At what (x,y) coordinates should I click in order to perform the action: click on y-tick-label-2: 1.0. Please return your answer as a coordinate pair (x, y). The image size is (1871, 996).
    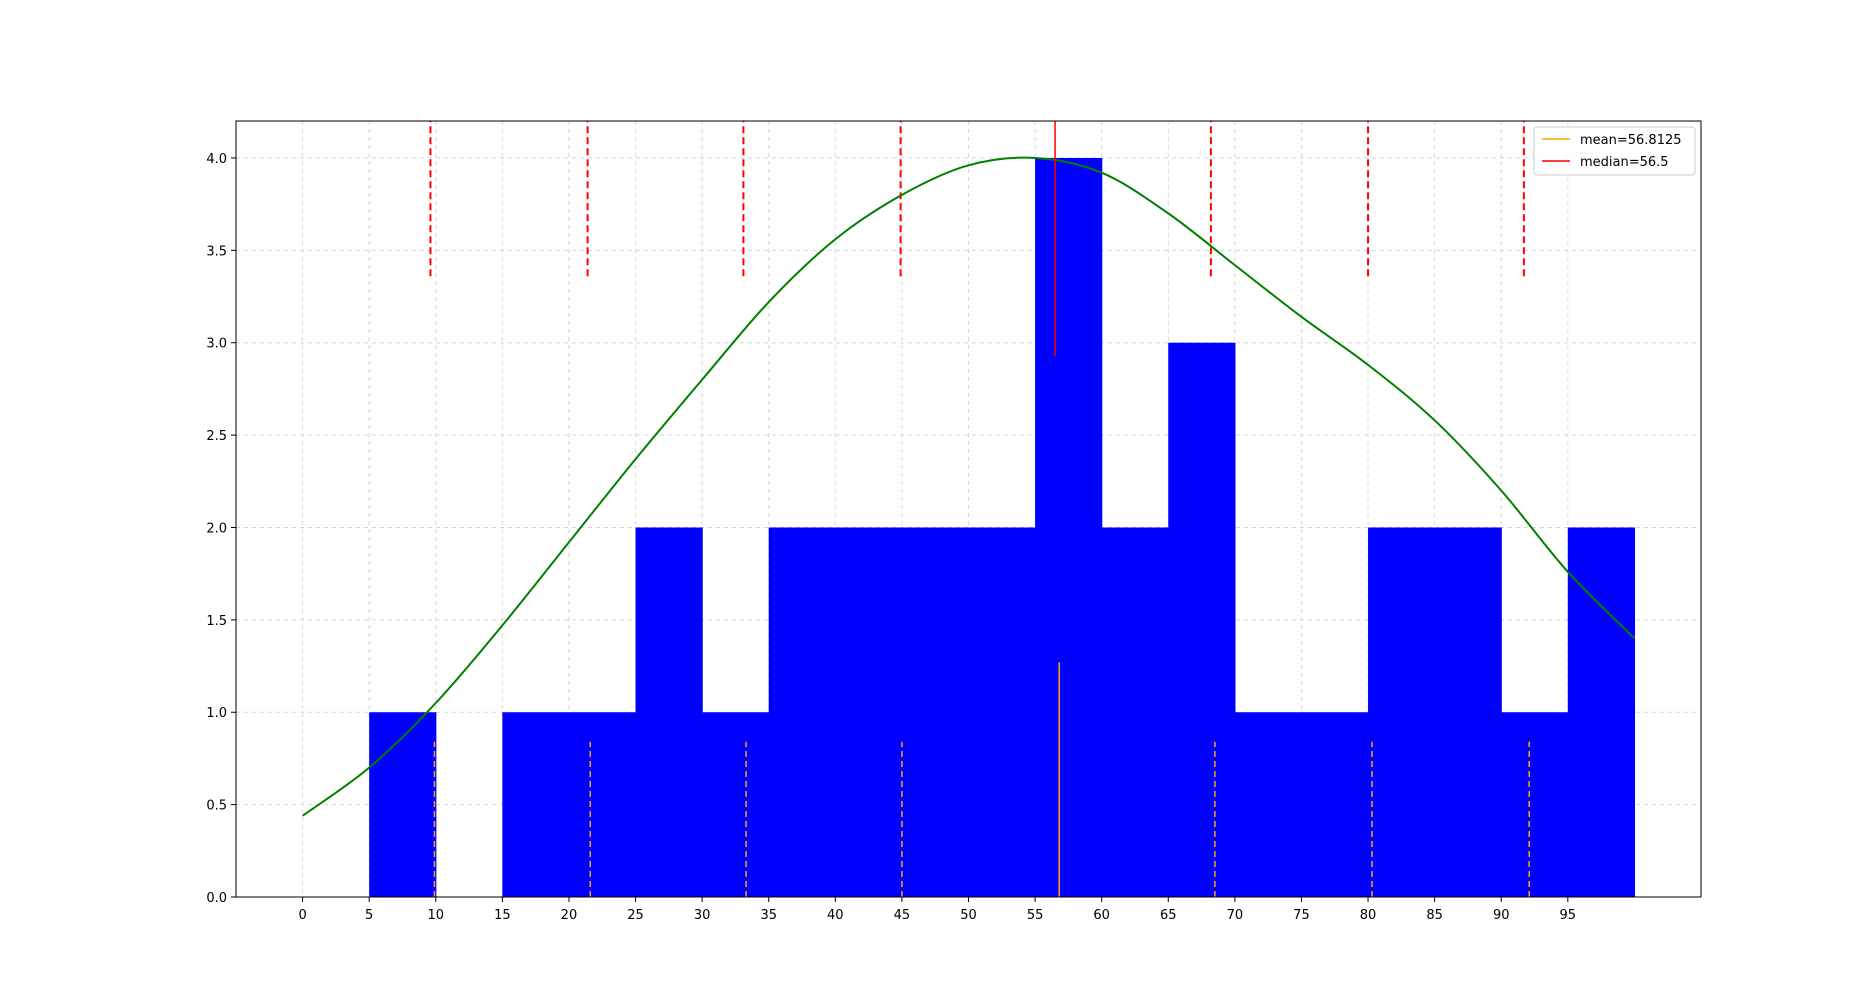
    Looking at the image, I should click on (216, 713).